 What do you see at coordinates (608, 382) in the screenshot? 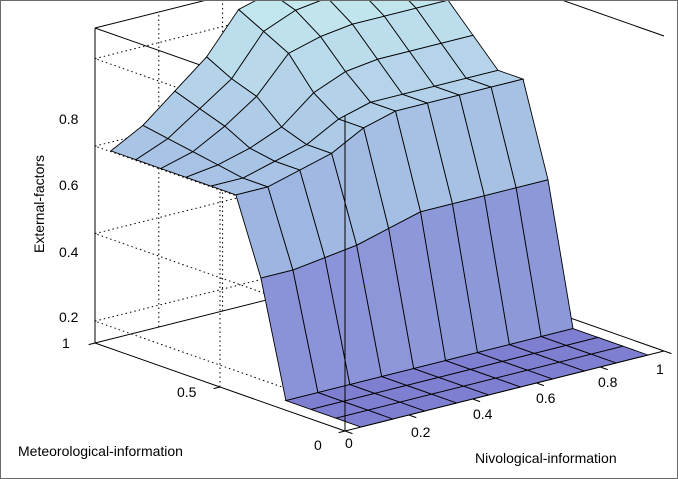
I see `x-tick-label: 0.8` at bounding box center [608, 382].